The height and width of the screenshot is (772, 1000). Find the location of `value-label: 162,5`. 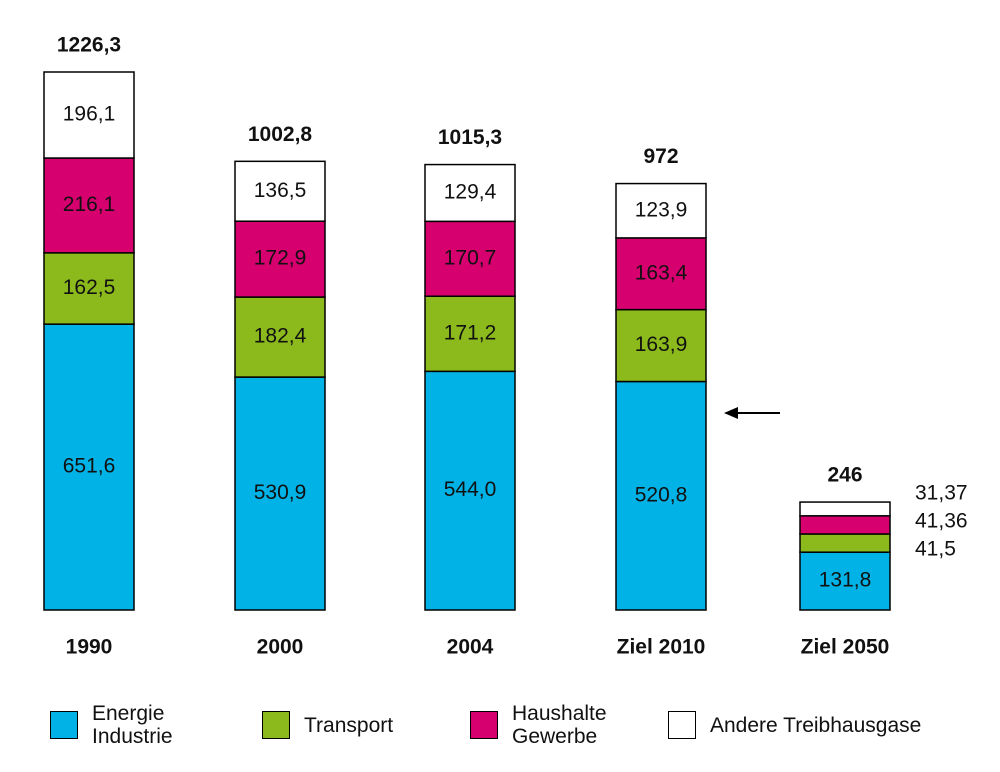

value-label: 162,5 is located at coordinates (89, 287).